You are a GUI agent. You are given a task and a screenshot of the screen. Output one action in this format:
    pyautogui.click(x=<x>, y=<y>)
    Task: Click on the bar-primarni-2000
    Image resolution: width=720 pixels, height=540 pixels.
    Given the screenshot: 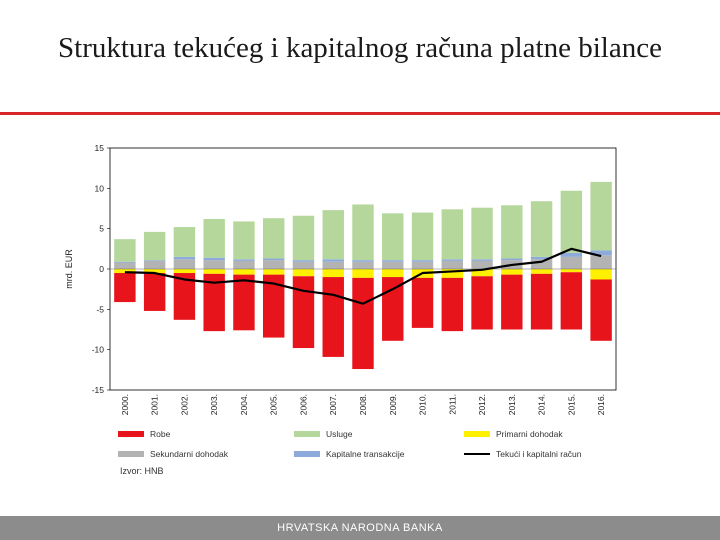 What is the action you would take?
    pyautogui.click(x=125, y=271)
    